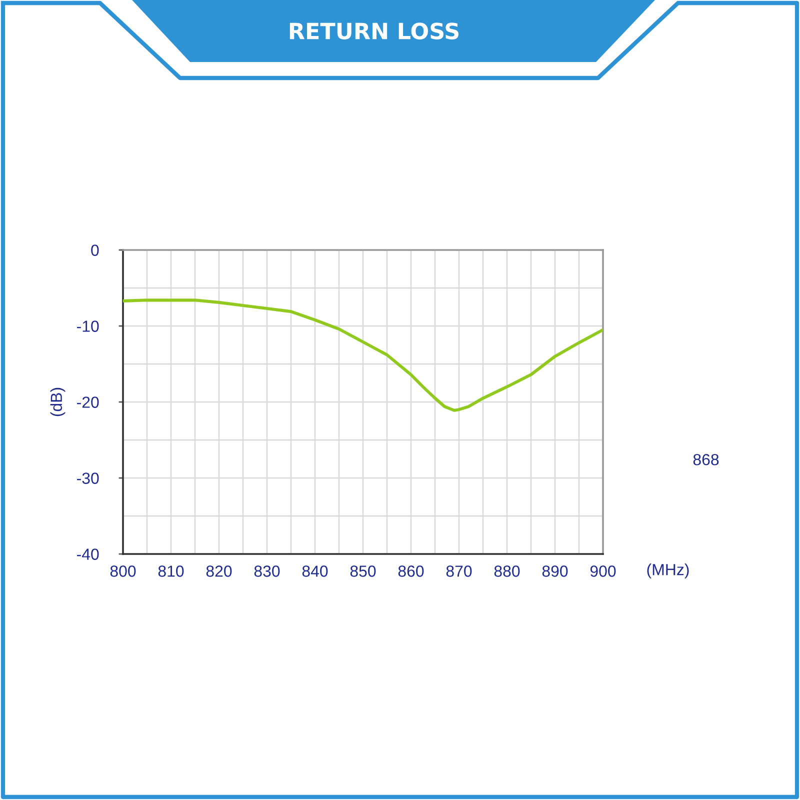  I want to click on x-tick-label: 830, so click(267, 571).